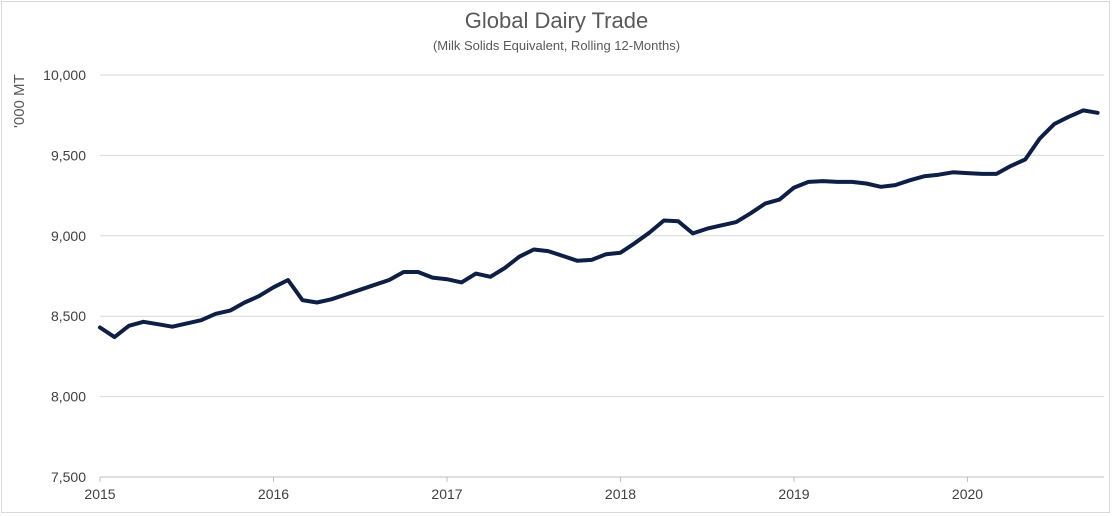  I want to click on y-tick-label: 9,500, so click(68, 155).